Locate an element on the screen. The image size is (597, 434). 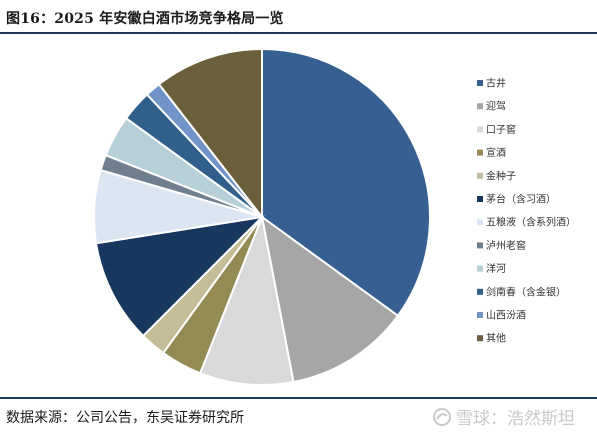
legend-label-12: 其他 is located at coordinates (496, 338).